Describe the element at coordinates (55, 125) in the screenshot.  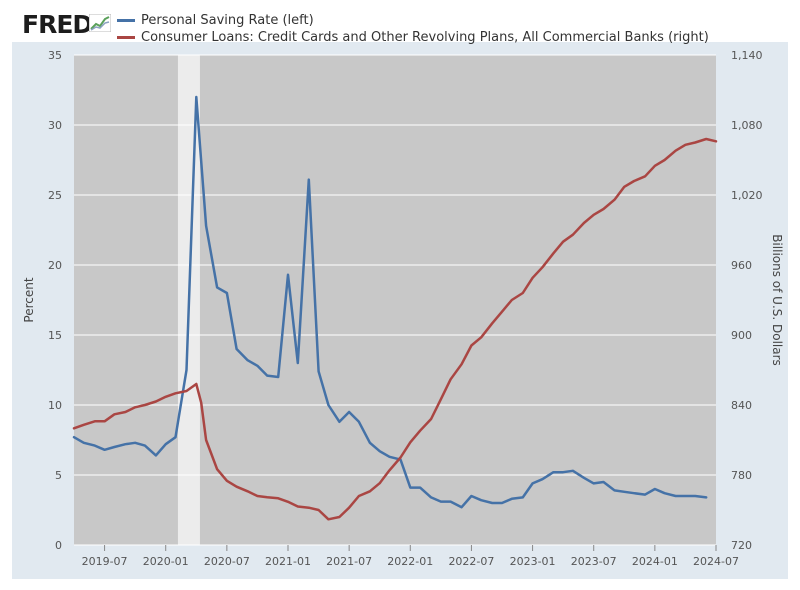
I see `left-tick-label: 30` at that location.